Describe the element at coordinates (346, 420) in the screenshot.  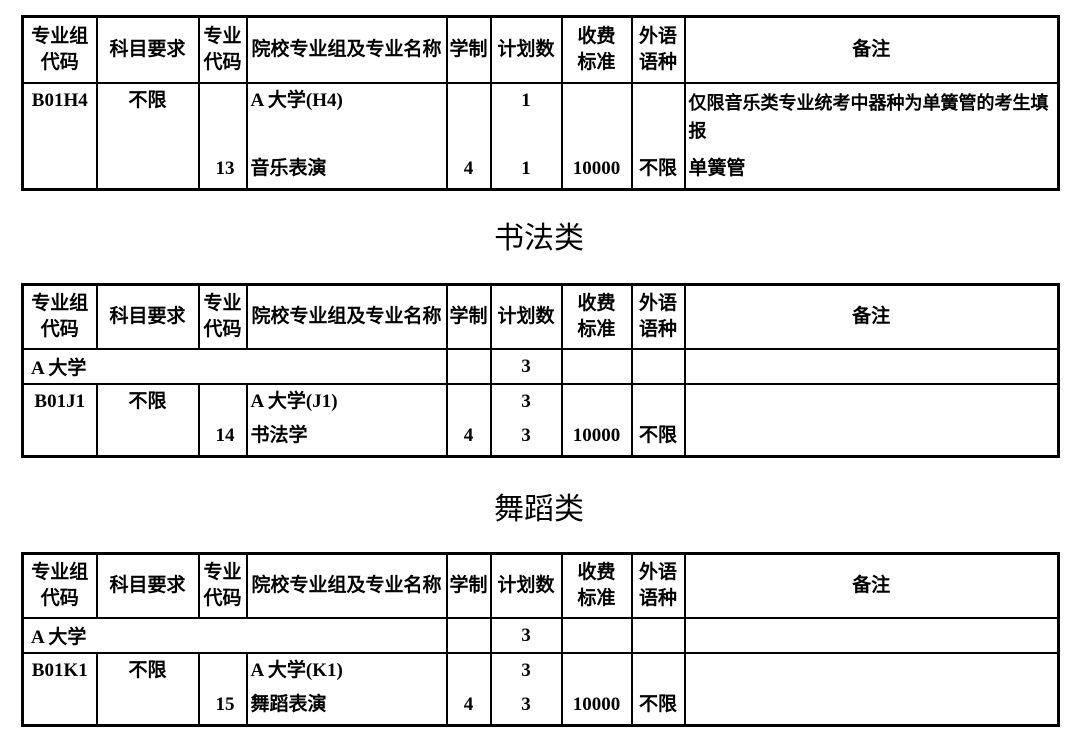
I see `group-major-name-cell: A 大学(J1) 书法学` at that location.